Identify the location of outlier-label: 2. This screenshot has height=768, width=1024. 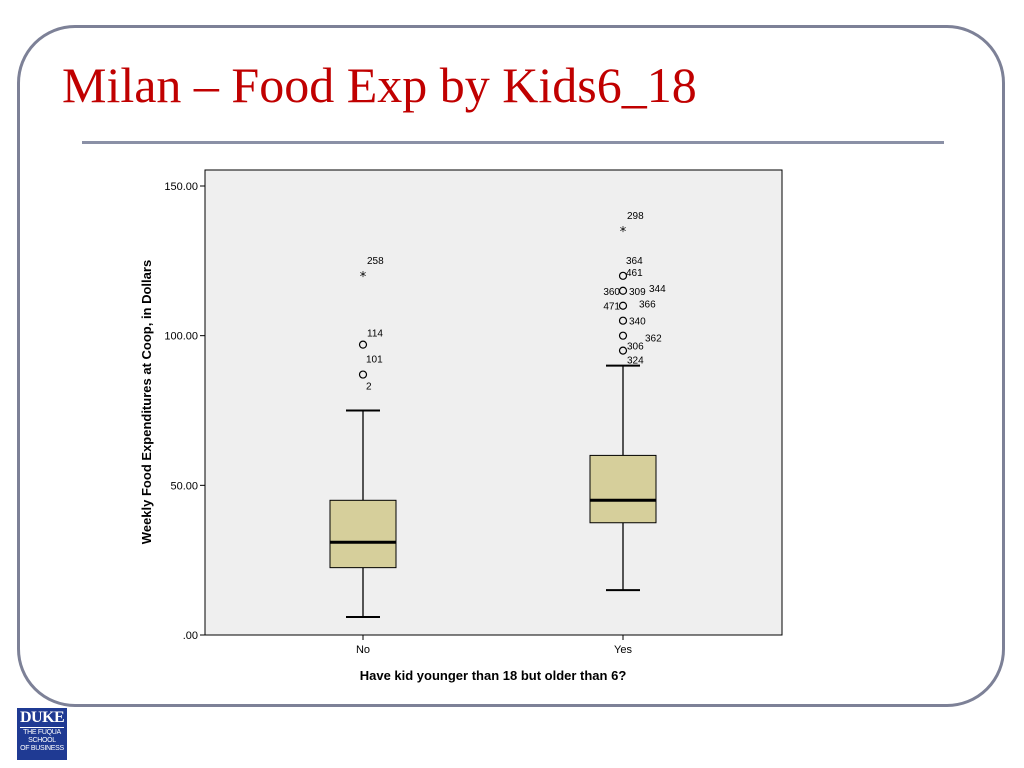
(369, 387).